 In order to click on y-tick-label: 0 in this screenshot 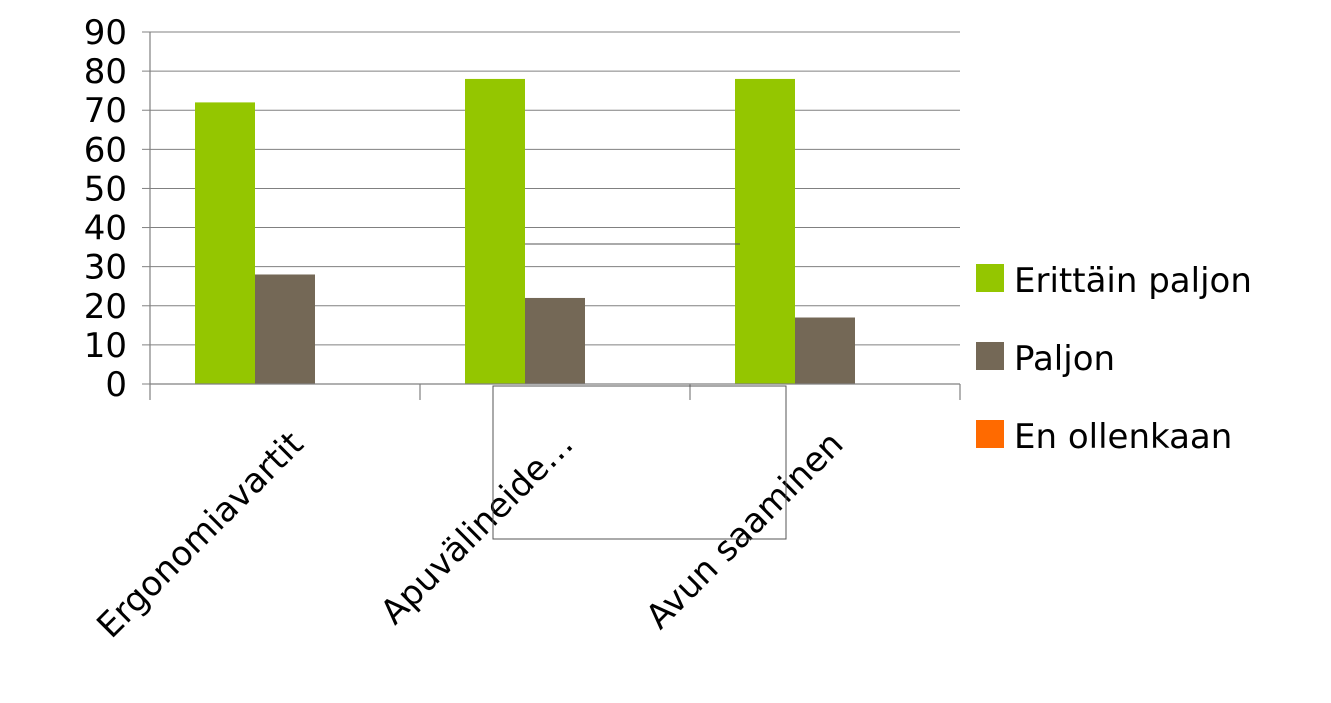, I will do `click(116, 385)`.